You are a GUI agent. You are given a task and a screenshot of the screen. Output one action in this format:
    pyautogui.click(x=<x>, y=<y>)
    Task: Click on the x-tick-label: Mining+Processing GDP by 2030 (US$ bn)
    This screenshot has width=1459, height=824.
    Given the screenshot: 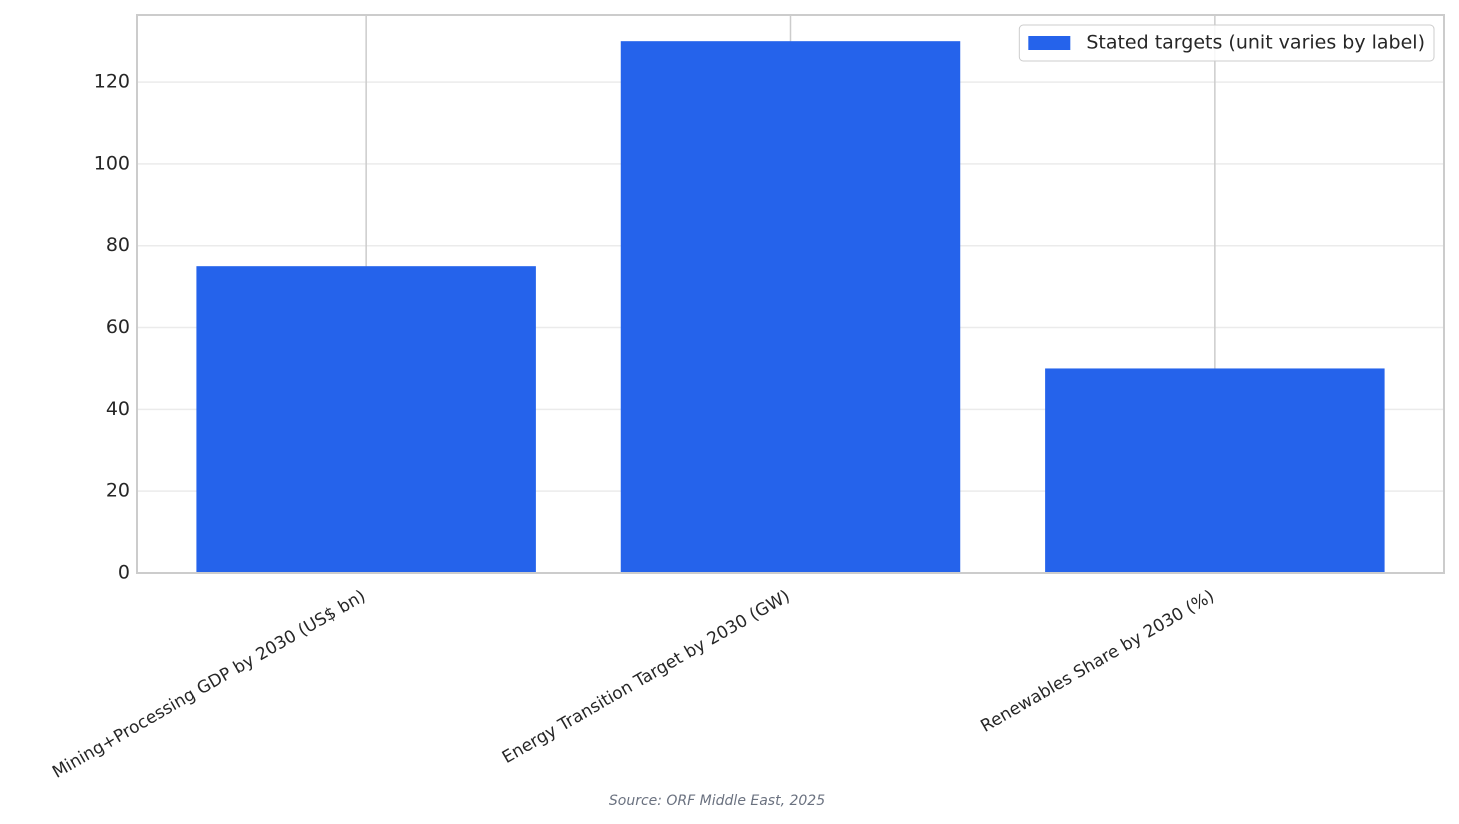 What is the action you would take?
    pyautogui.click(x=209, y=684)
    